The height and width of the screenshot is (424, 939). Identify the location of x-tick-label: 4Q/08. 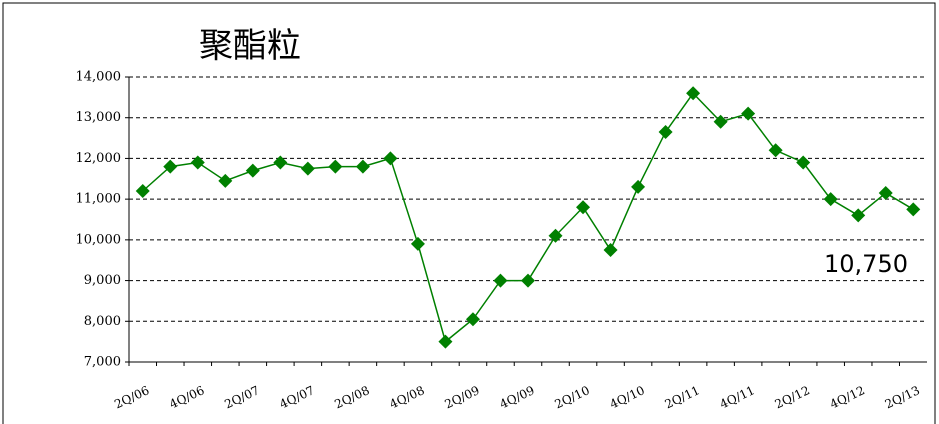
(406, 397).